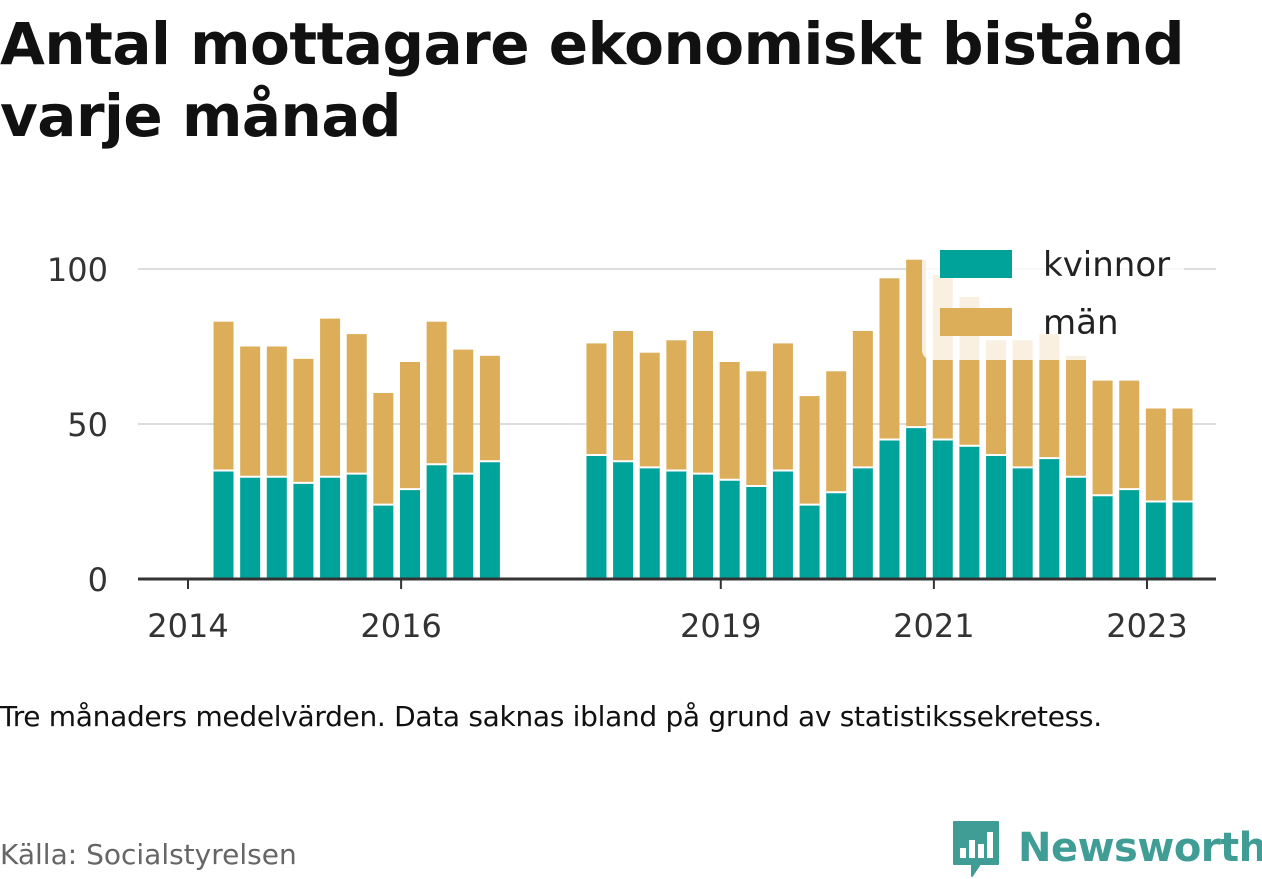  What do you see at coordinates (720, 626) in the screenshot?
I see `x-tick-label: 2019` at bounding box center [720, 626].